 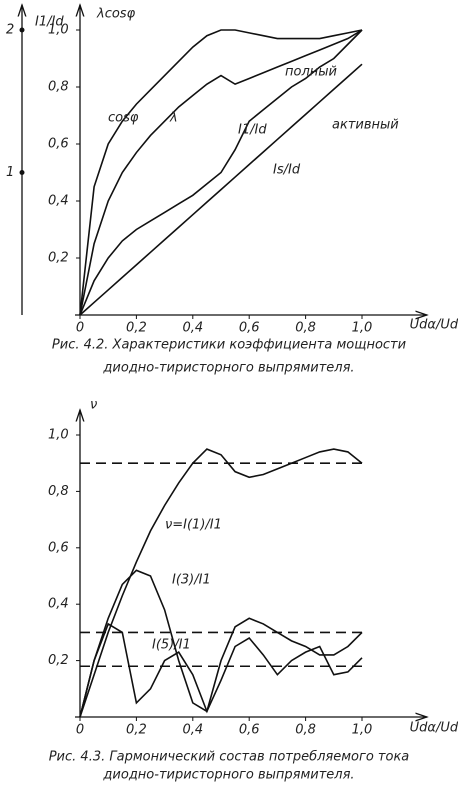 I want to click on y2-axis-title: I1/Id, so click(x=49, y=22).